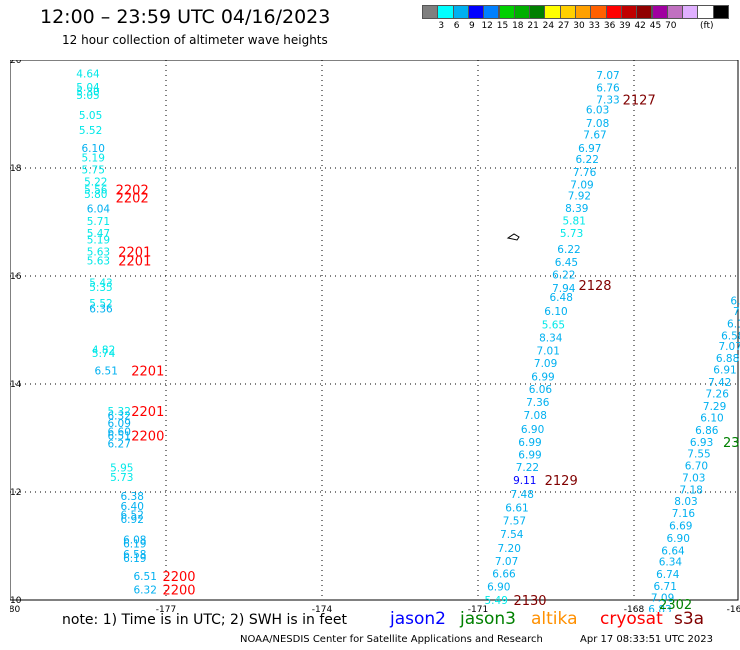 This screenshot has height=650, width=740. I want to click on legend-item-jason2: jason2, so click(418, 619).